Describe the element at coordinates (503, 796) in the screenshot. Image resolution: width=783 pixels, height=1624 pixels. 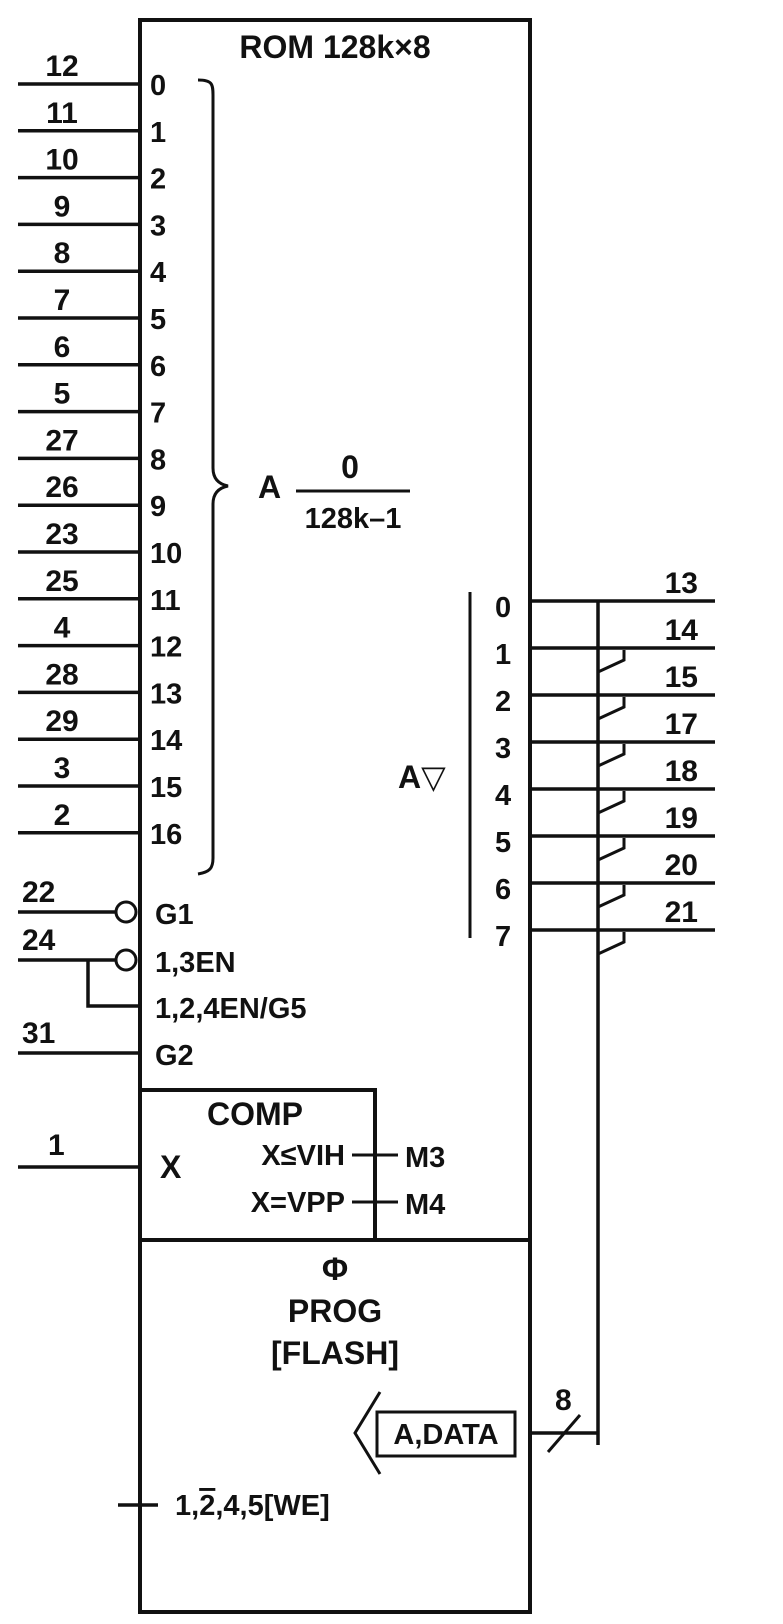
I see `output-bit-label: 4` at that location.